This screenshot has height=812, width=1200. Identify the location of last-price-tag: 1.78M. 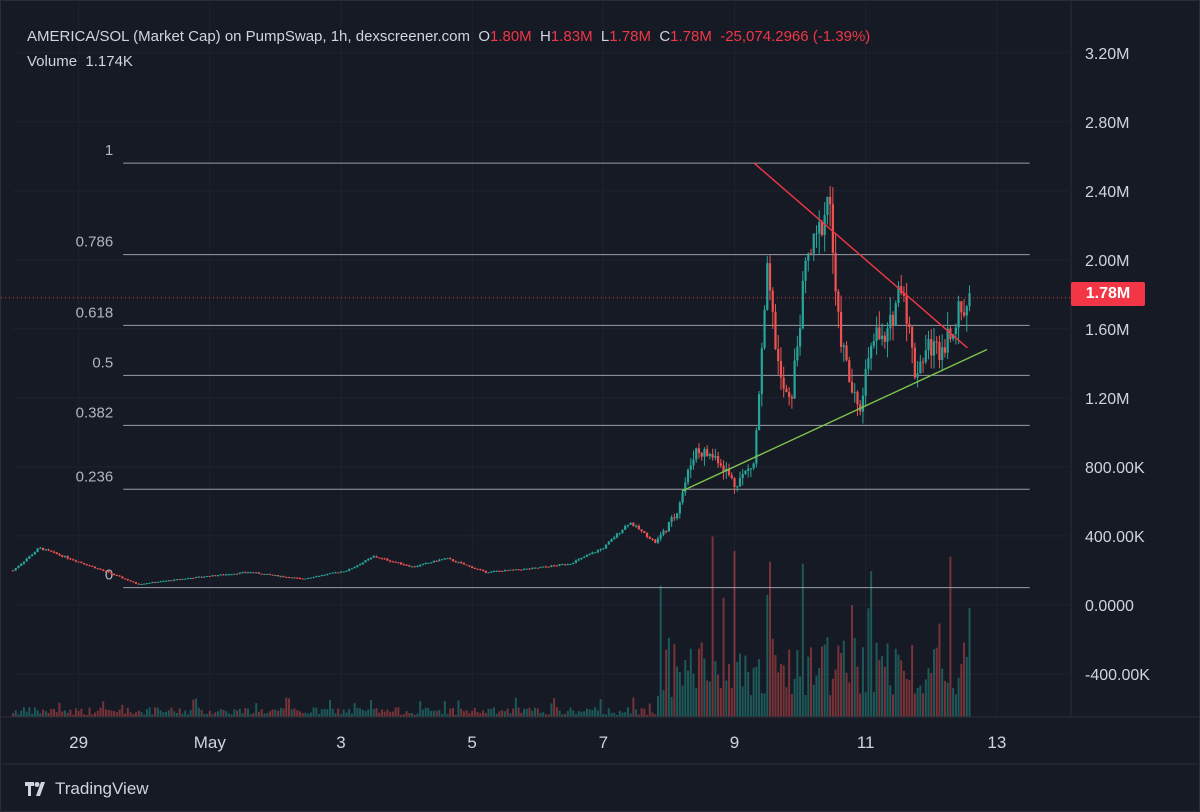
(1108, 294).